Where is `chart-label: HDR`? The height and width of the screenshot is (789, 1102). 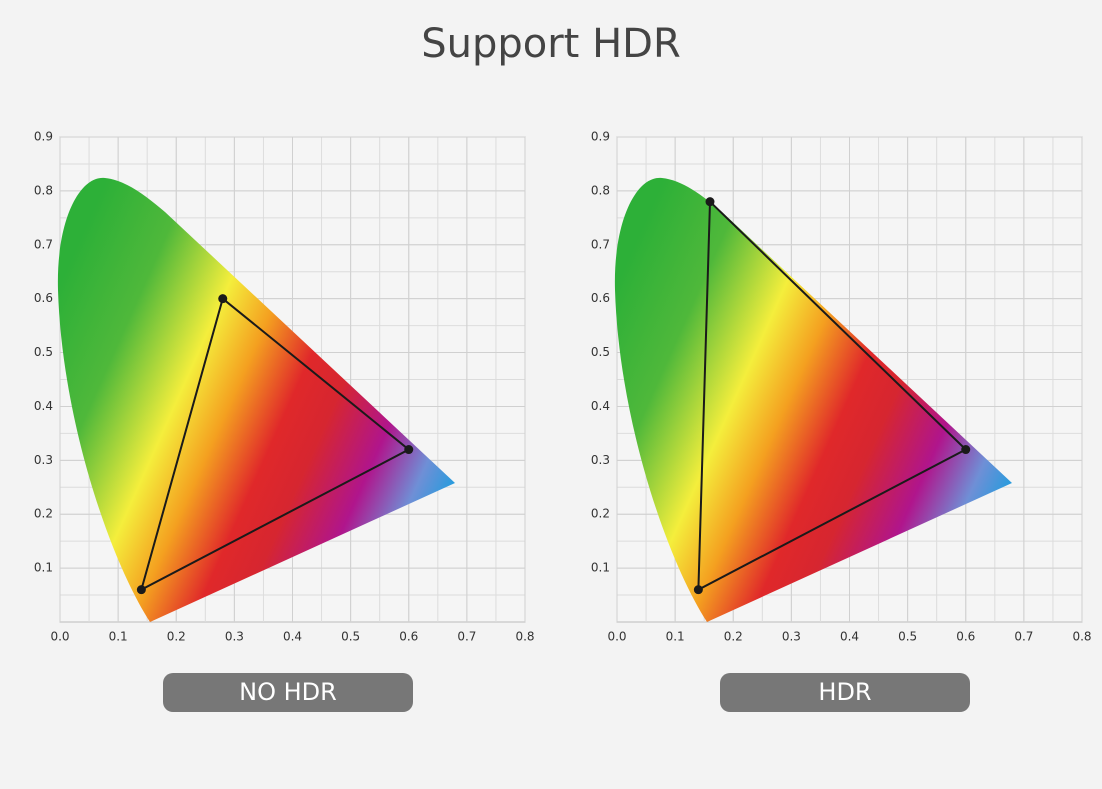 chart-label: HDR is located at coordinates (844, 692).